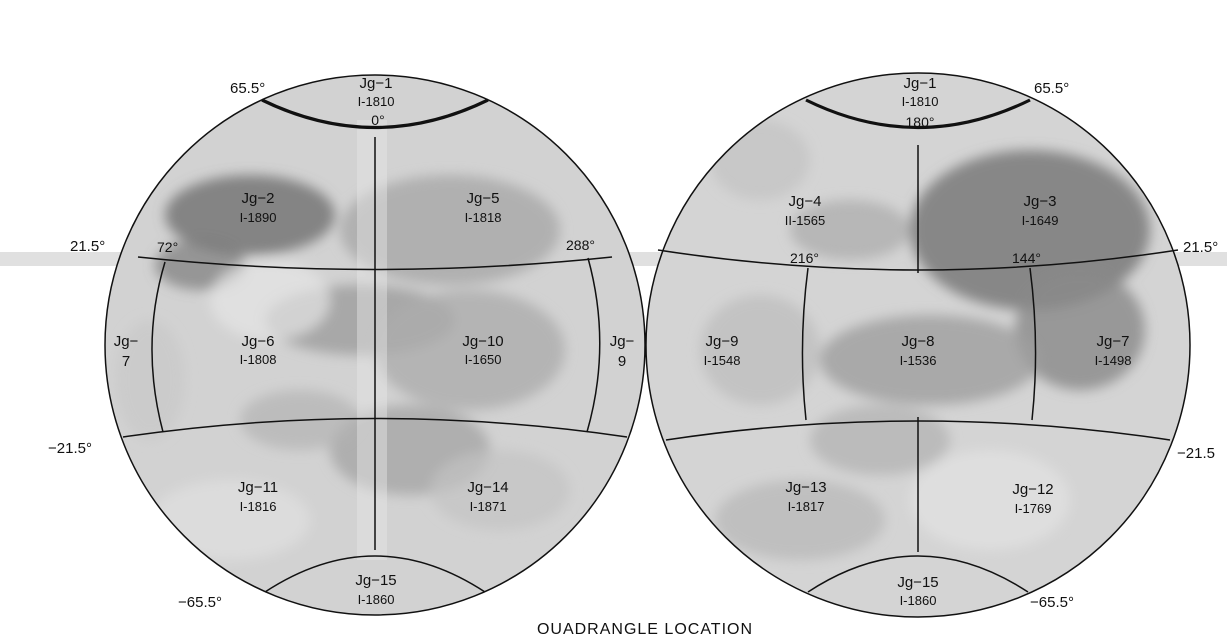 The width and height of the screenshot is (1227, 634). Describe the element at coordinates (70, 448) in the screenshot. I see `lat-label: −21.5°` at that location.